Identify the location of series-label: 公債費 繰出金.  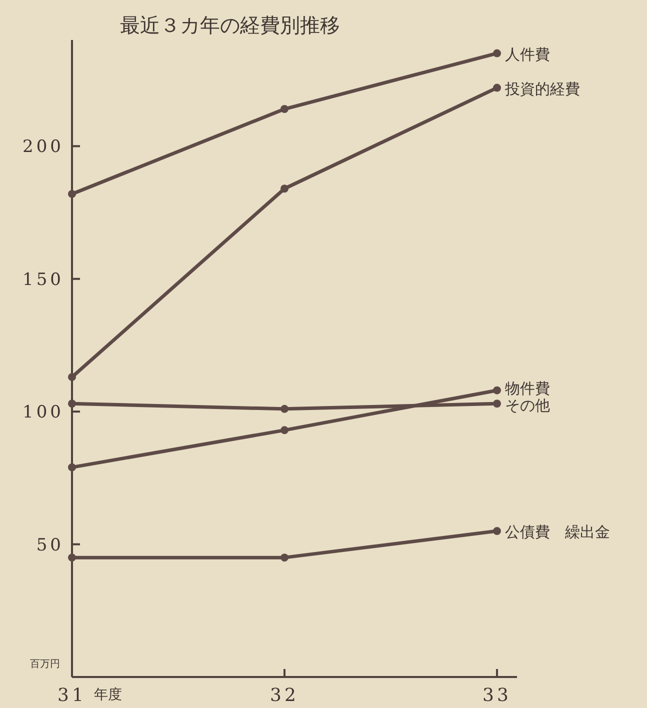
(557, 532).